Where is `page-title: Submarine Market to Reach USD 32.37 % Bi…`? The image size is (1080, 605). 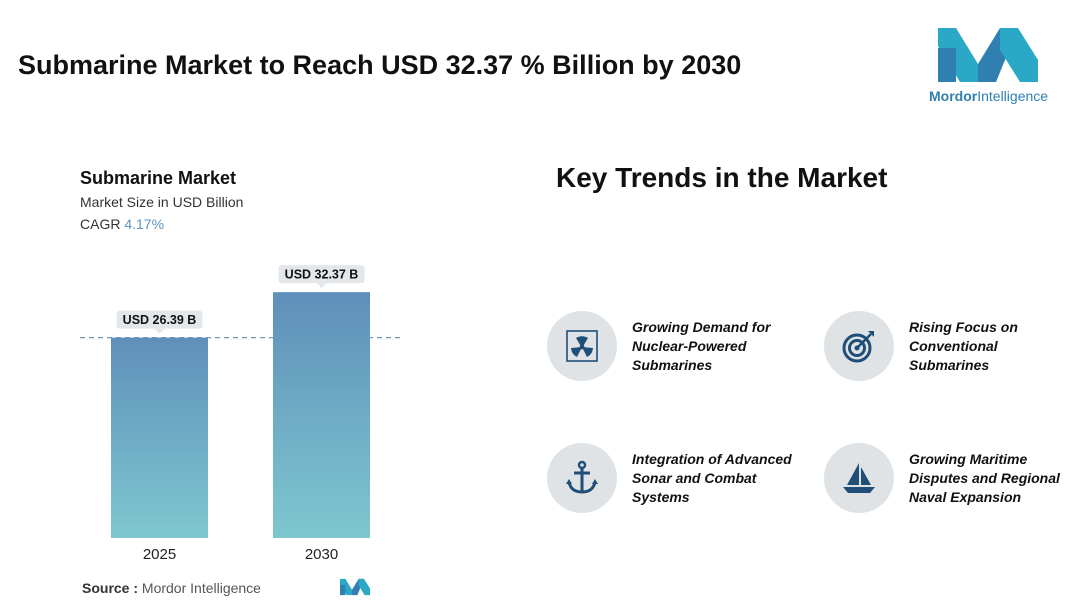 page-title: Submarine Market to Reach USD 32.37 % Bi… is located at coordinates (380, 65).